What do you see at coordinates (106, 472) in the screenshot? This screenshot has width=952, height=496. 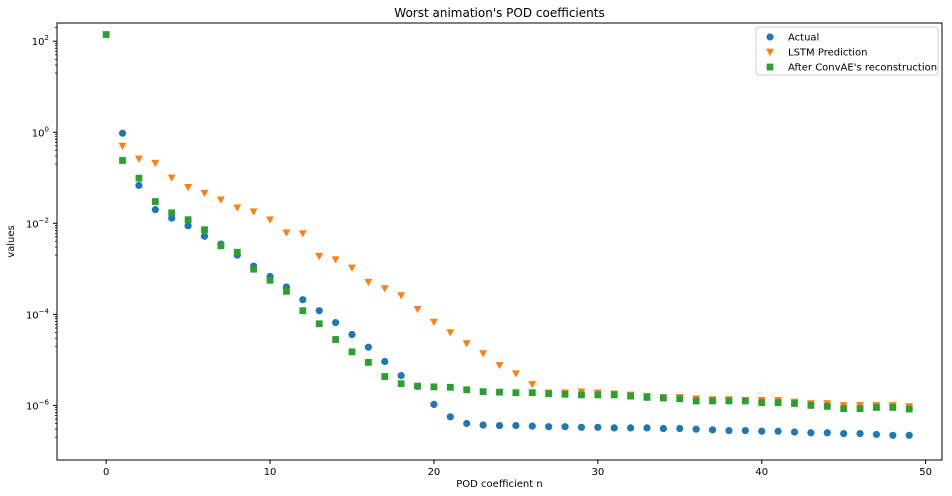 I see `x-tick-label: 0` at bounding box center [106, 472].